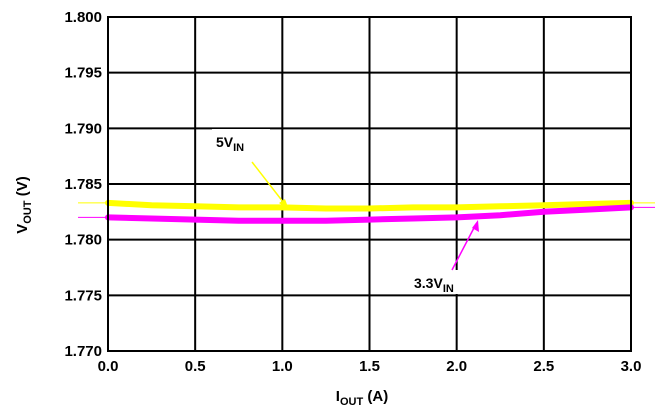 This screenshot has width=657, height=411. What do you see at coordinates (543, 366) in the screenshot?
I see `x-tick-label: 2.5` at bounding box center [543, 366].